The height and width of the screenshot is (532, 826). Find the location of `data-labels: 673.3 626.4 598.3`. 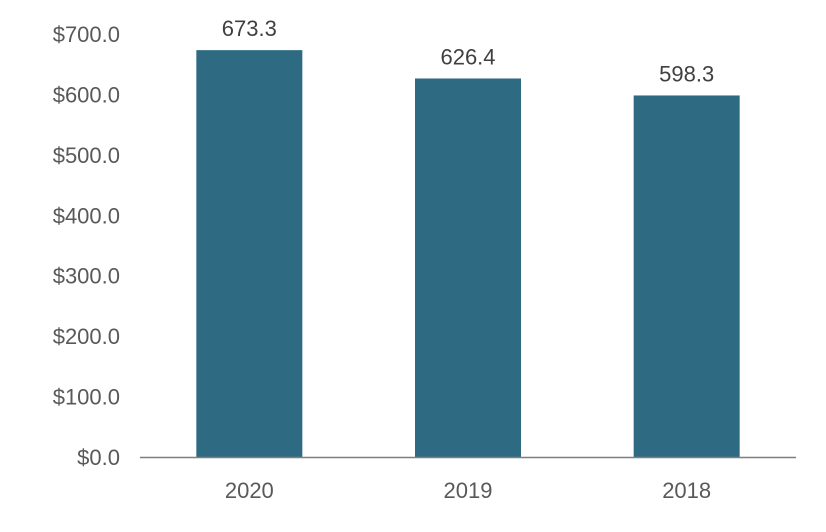

data-labels: 673.3 626.4 598.3 is located at coordinates (468, 51).